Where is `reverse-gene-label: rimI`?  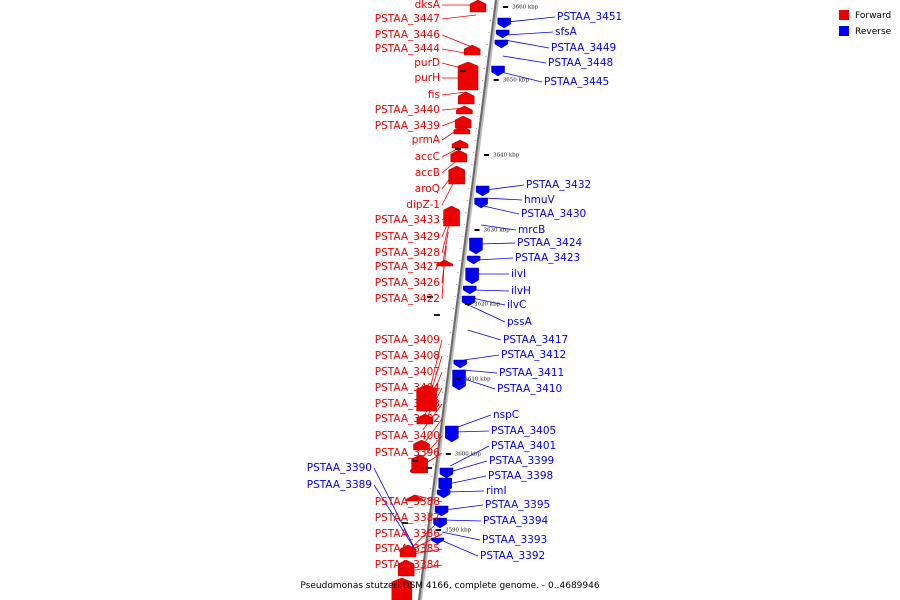 reverse-gene-label: rimI is located at coordinates (496, 491).